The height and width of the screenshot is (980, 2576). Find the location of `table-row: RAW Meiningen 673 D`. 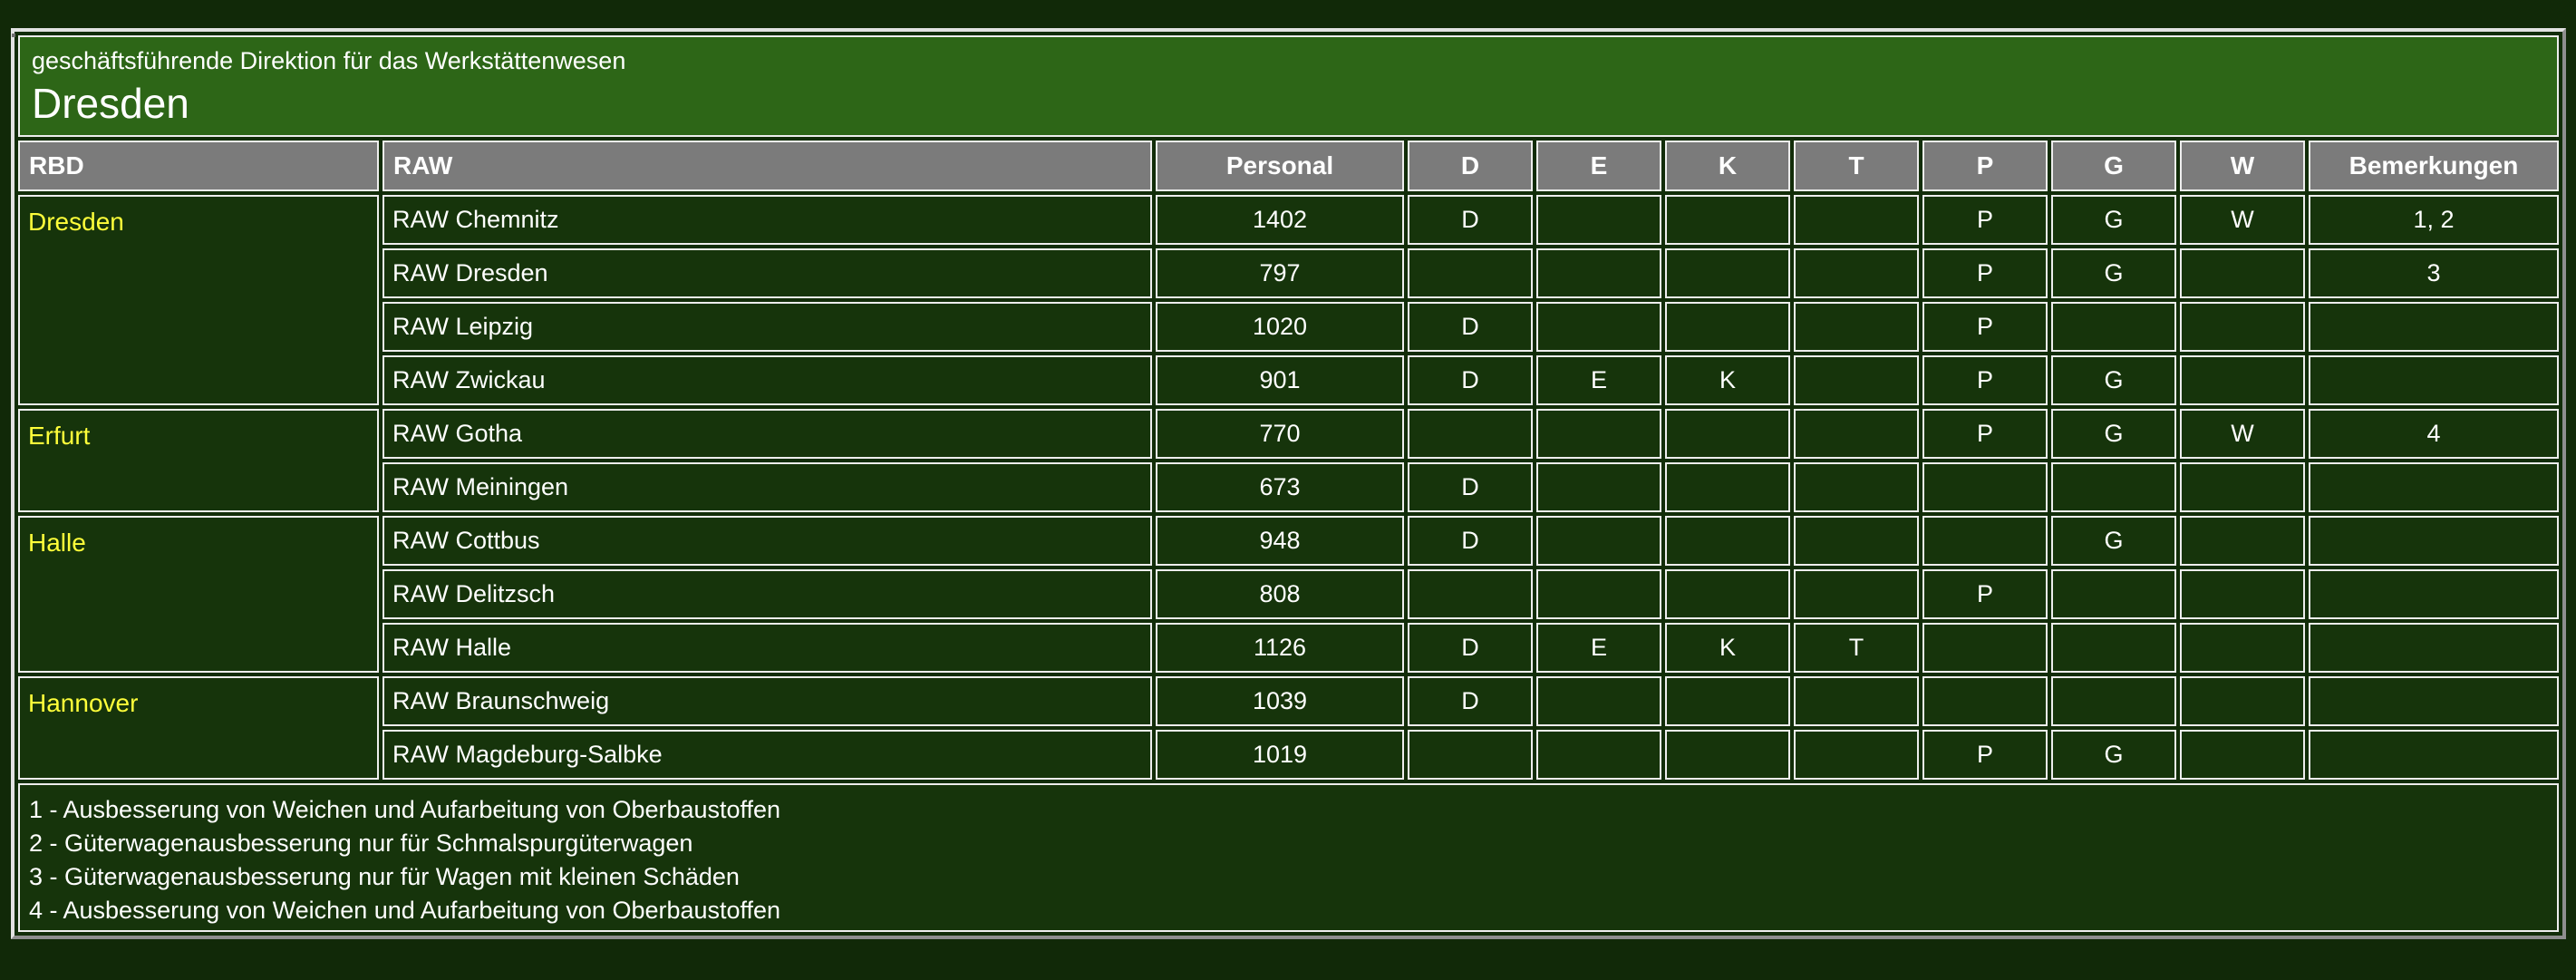

table-row: RAW Meiningen 673 D is located at coordinates (1288, 487).